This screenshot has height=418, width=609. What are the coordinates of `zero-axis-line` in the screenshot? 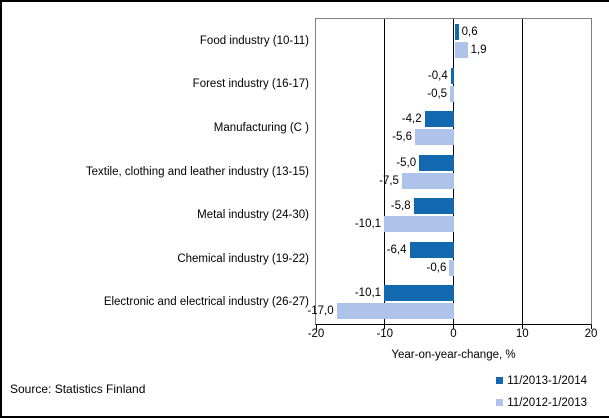 It's located at (453, 171).